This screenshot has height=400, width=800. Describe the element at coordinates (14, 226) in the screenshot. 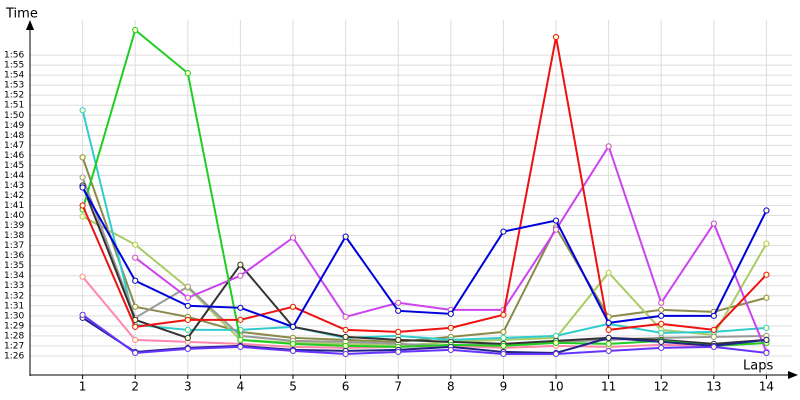

I see `y-tick-label: 1:39` at that location.